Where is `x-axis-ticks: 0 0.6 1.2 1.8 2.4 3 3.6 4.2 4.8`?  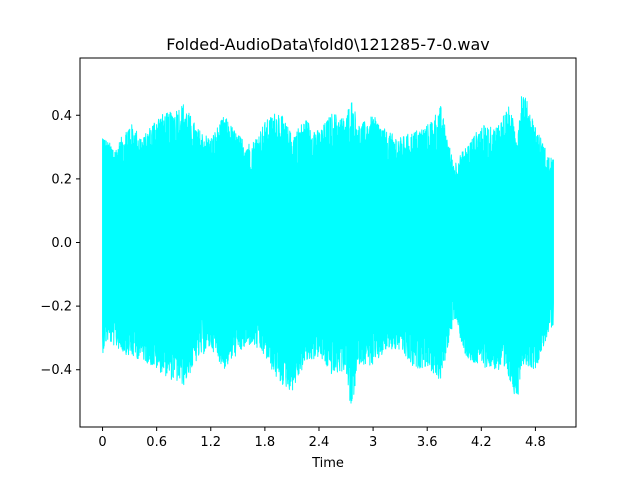 x-axis-ticks: 0 0.6 1.2 1.8 2.4 3 3.6 4.2 4.8 is located at coordinates (322, 438).